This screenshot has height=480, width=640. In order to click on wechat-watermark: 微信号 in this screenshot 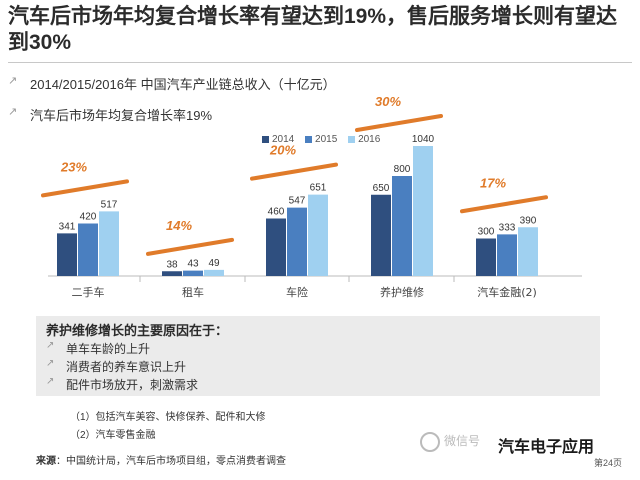, I will do `click(450, 442)`.